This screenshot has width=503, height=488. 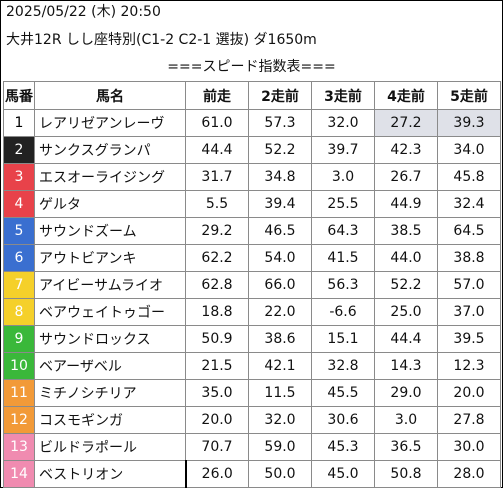 What do you see at coordinates (161, 40) in the screenshot?
I see `race-title: 大井12R しし座特別(C1-2 C2-1 選抜) ダ1650m` at bounding box center [161, 40].